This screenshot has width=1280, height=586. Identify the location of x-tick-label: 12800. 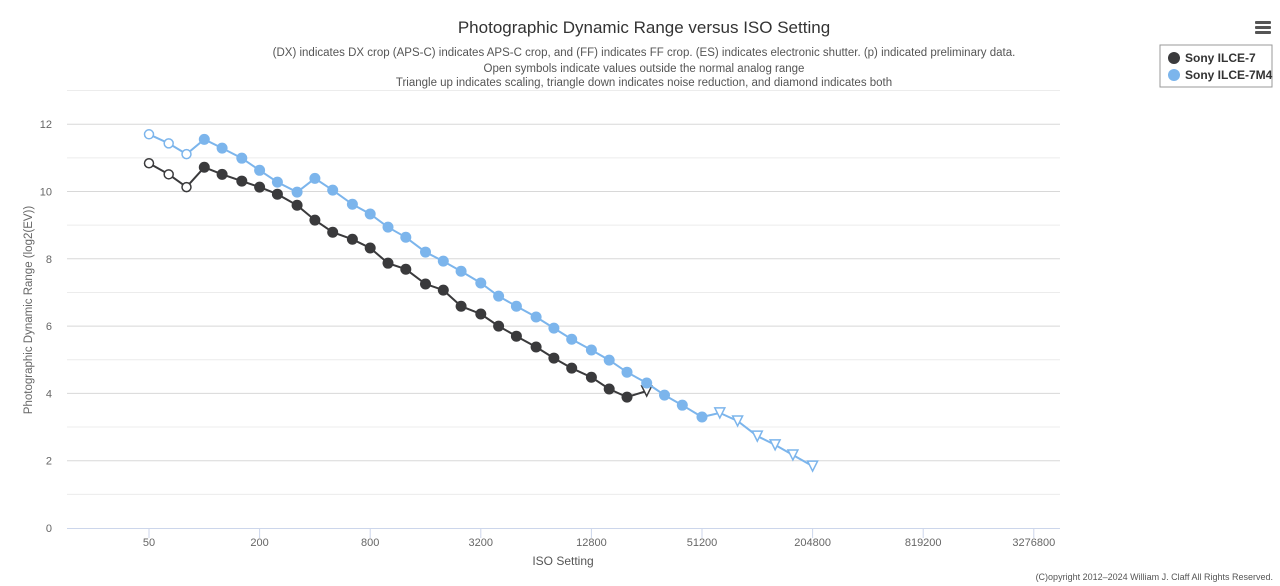
(591, 543).